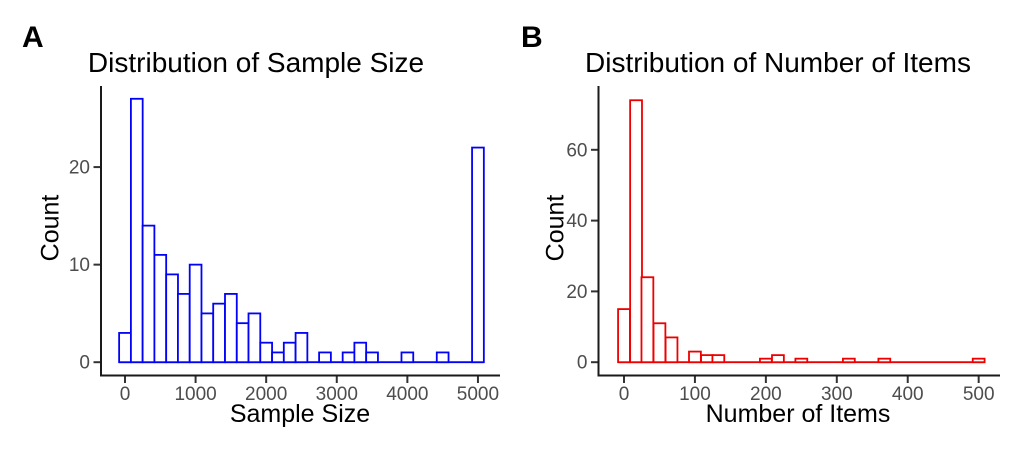 This screenshot has width=1020, height=452. I want to click on panel-b-x-axis-label: Number of Items, so click(798, 414).